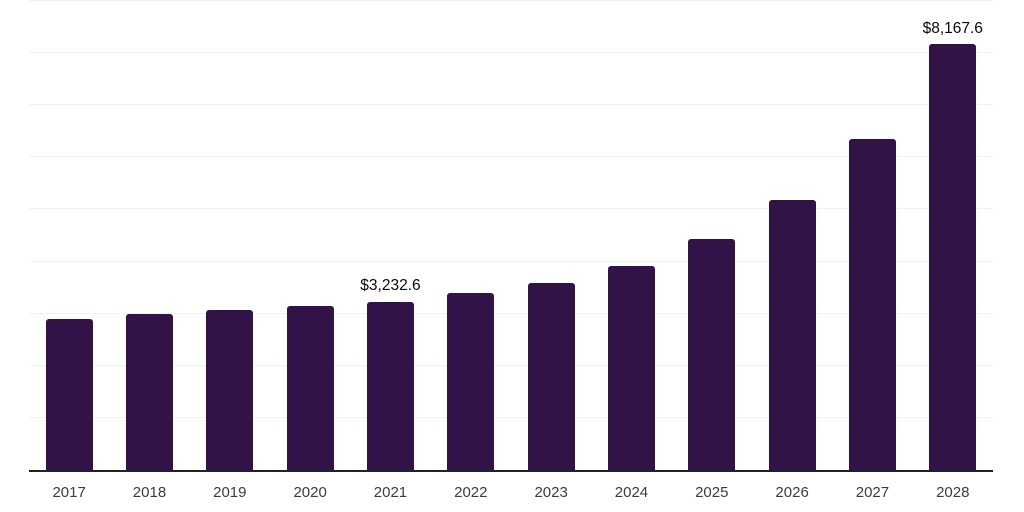  What do you see at coordinates (792, 492) in the screenshot?
I see `x-tick-label: 2026` at bounding box center [792, 492].